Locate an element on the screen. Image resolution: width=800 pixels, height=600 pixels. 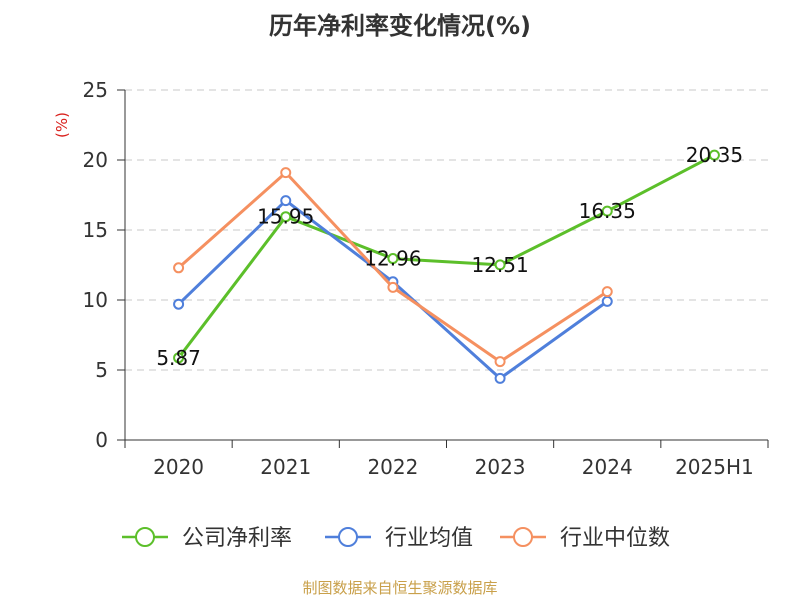
legend-label: 行业中位数 is located at coordinates (615, 538).